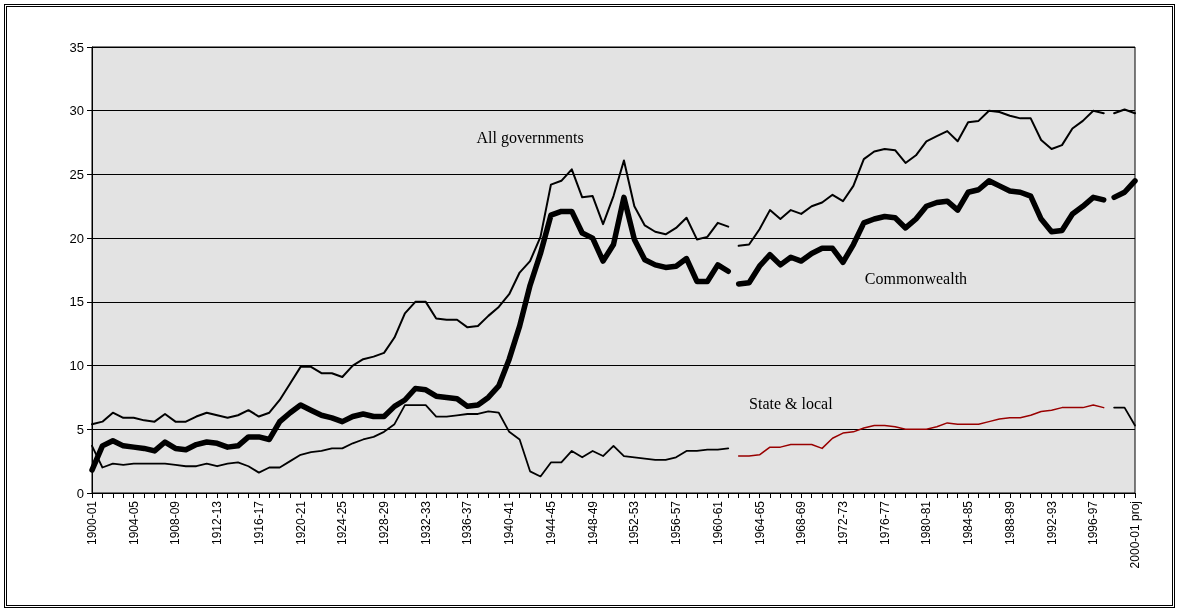 This screenshot has height=616, width=1183. I want to click on x-tick-label: 1976-77, so click(884, 523).